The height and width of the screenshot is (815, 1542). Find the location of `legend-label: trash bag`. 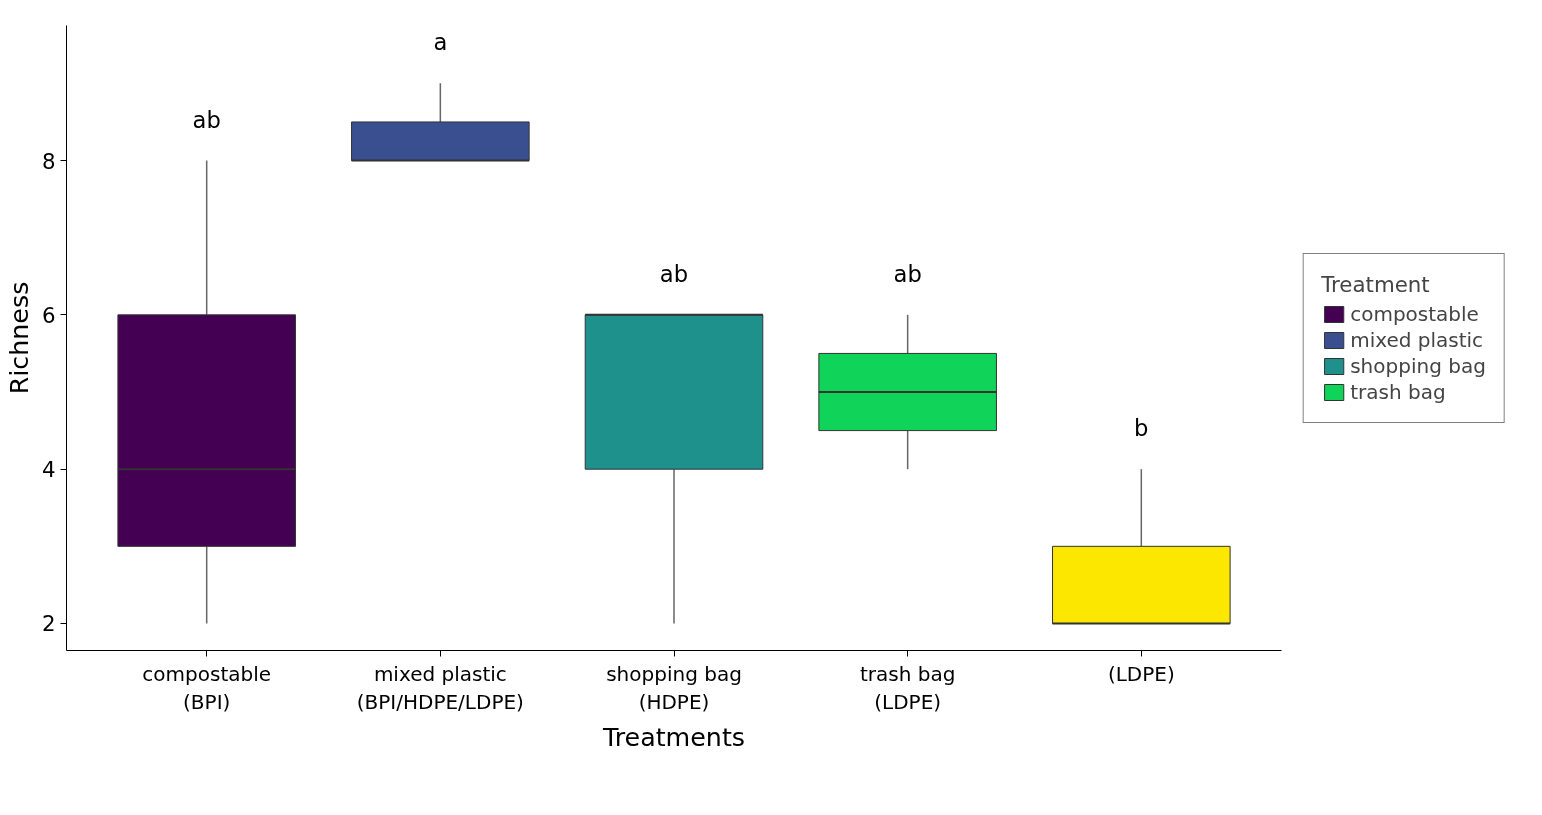

legend-label: trash bag is located at coordinates (1398, 391).